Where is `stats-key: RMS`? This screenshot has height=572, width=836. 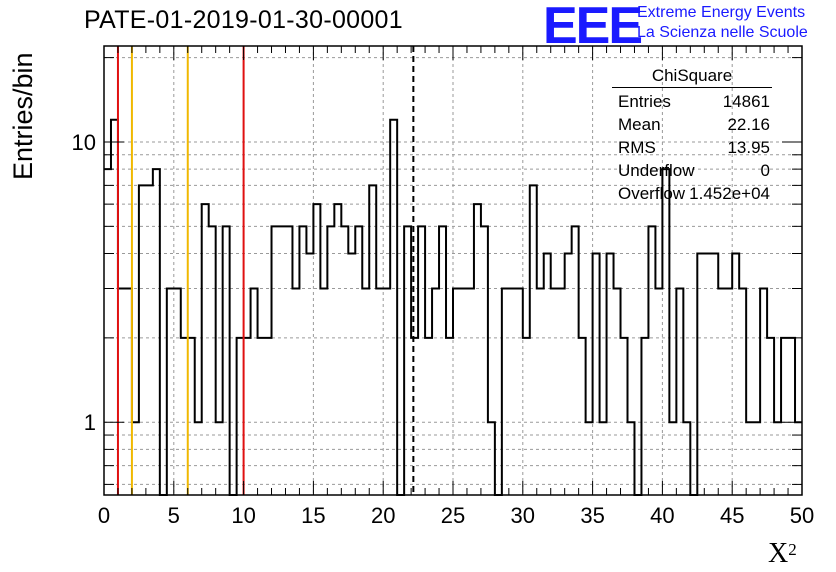 stats-key: RMS is located at coordinates (637, 147).